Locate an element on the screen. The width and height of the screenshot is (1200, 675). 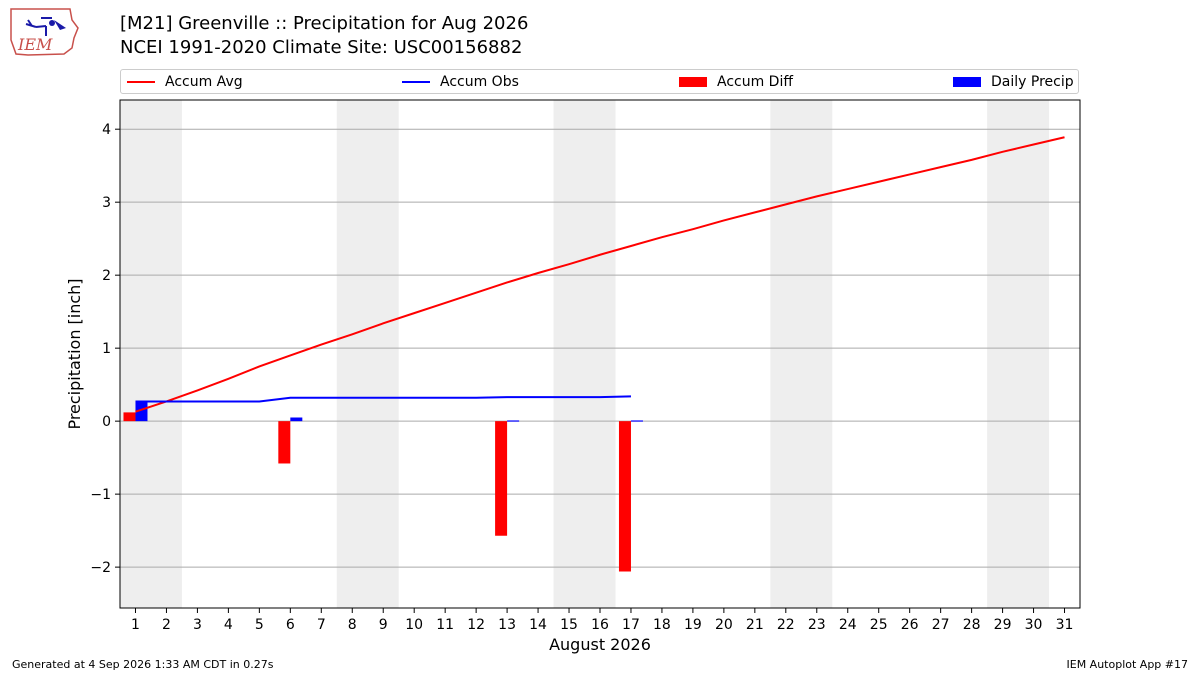
x-tick-label: 21 is located at coordinates (755, 625).